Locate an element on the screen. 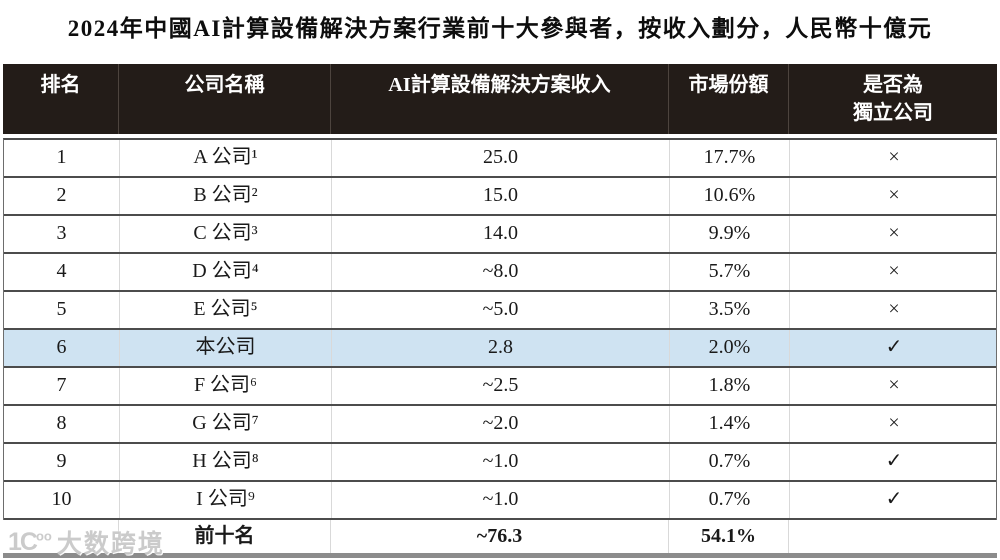  rank-cell: 1 is located at coordinates (61, 157).